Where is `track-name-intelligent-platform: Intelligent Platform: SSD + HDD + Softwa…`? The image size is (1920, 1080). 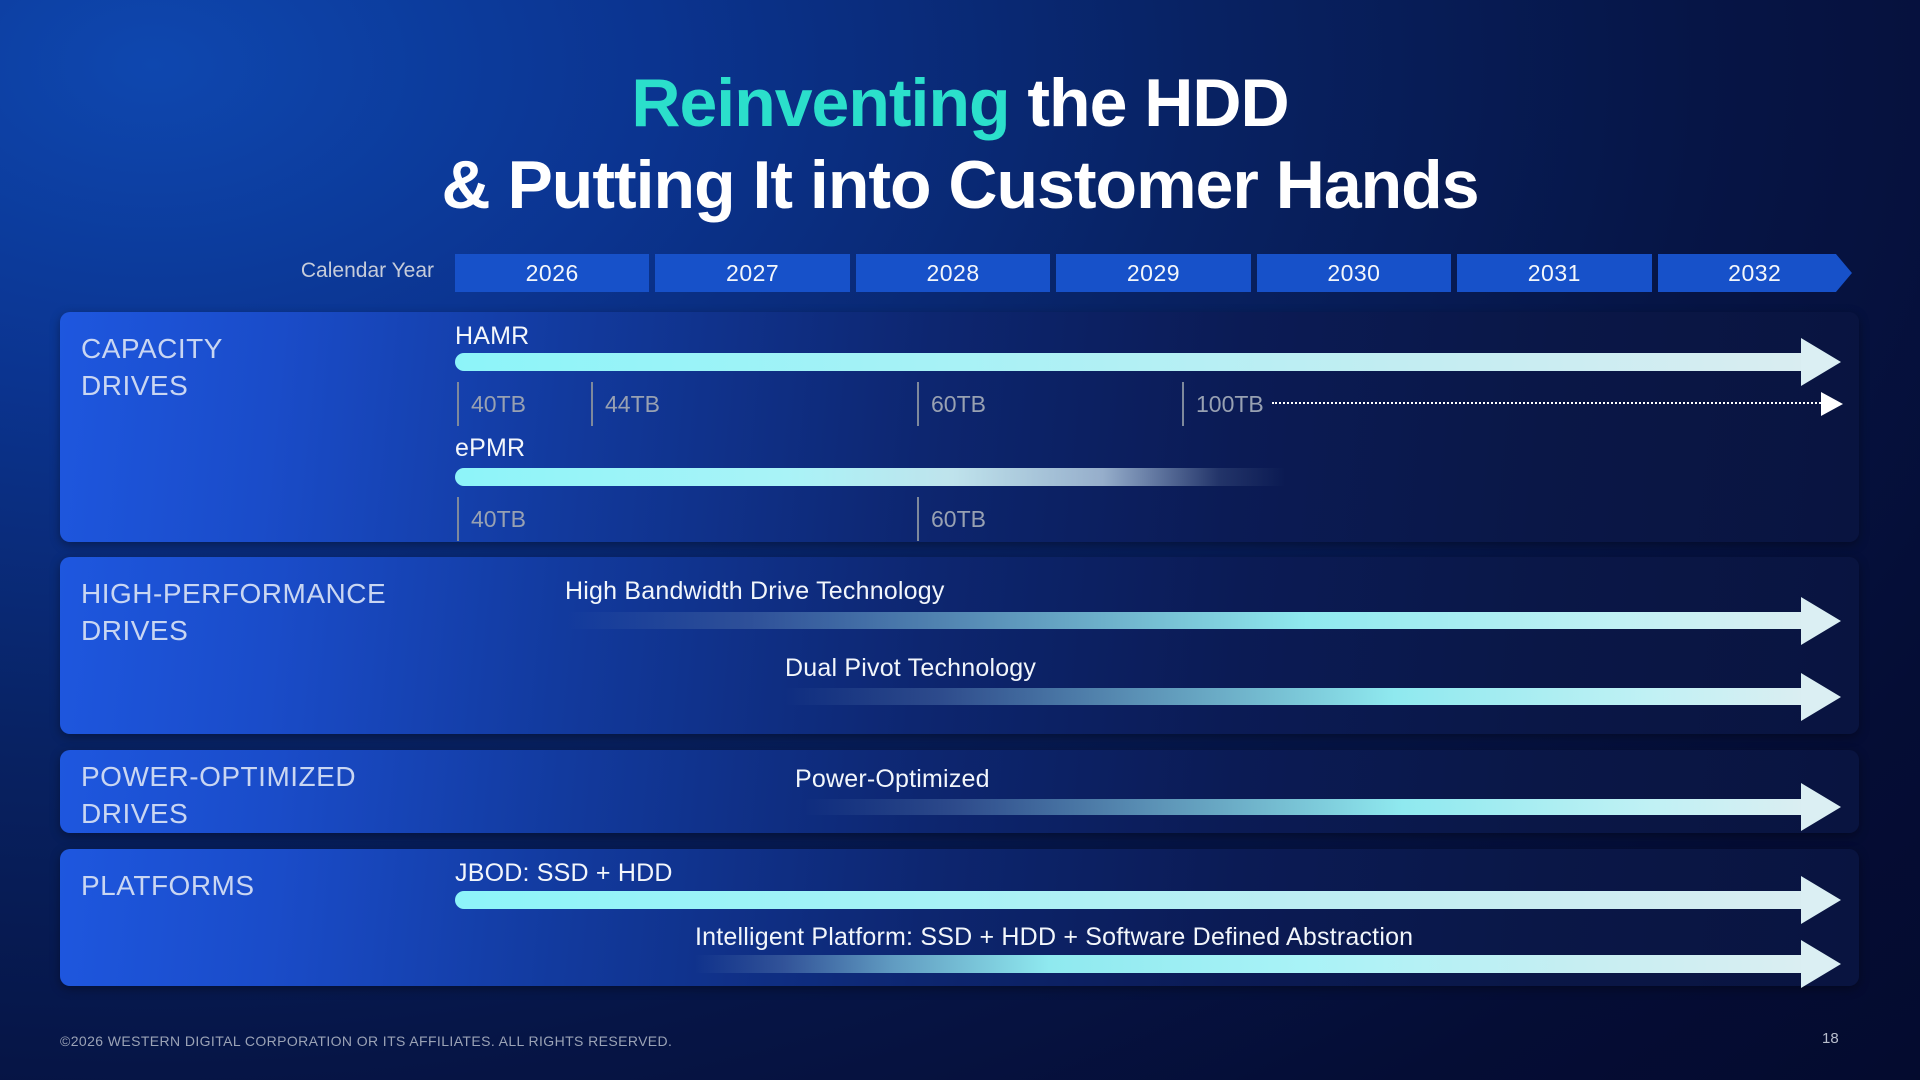
track-name-intelligent-platform: Intelligent Platform: SSD + HDD + Softwa… is located at coordinates (1054, 937).